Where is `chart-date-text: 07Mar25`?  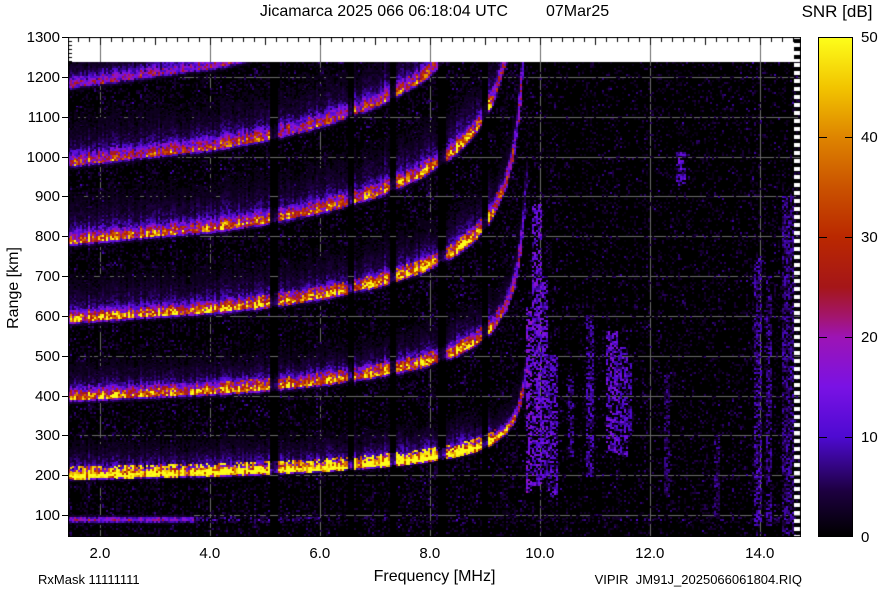 chart-date-text: 07Mar25 is located at coordinates (577, 11).